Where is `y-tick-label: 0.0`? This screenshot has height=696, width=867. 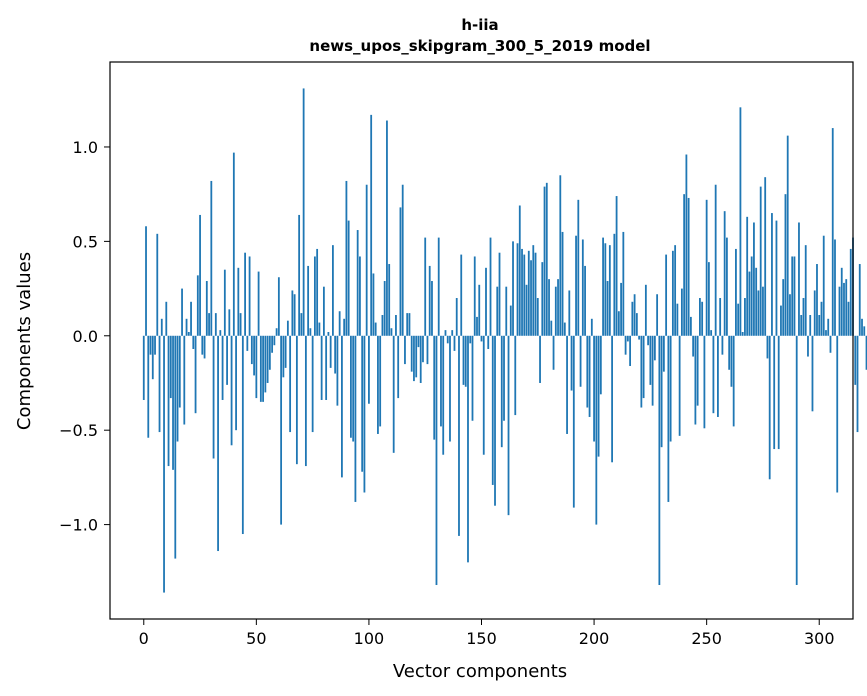 y-tick-label: 0.0 is located at coordinates (85, 336).